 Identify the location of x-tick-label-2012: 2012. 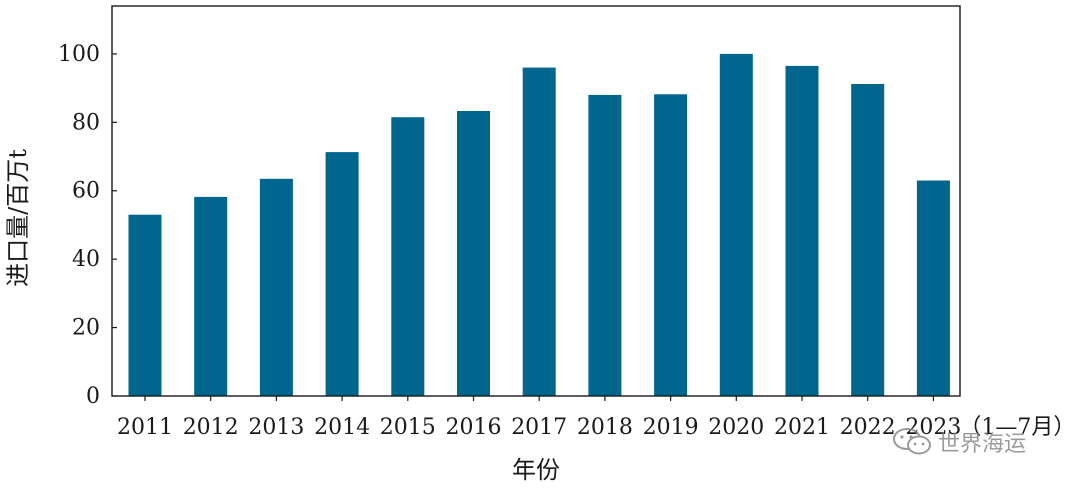
(211, 427).